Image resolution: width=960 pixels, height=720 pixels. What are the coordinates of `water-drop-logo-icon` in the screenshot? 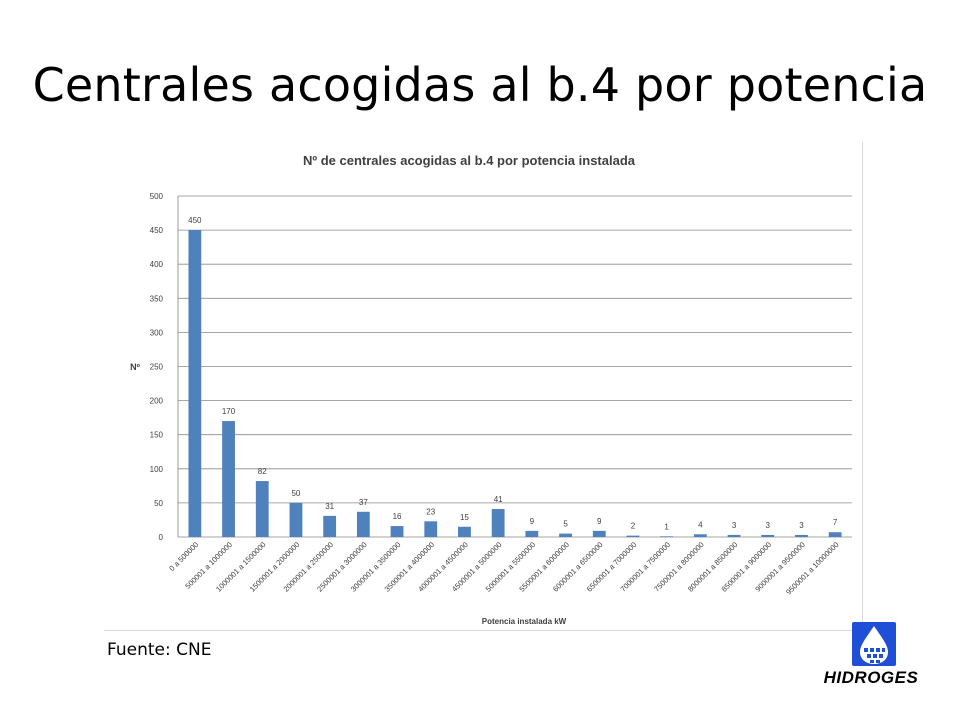 It's located at (874, 644).